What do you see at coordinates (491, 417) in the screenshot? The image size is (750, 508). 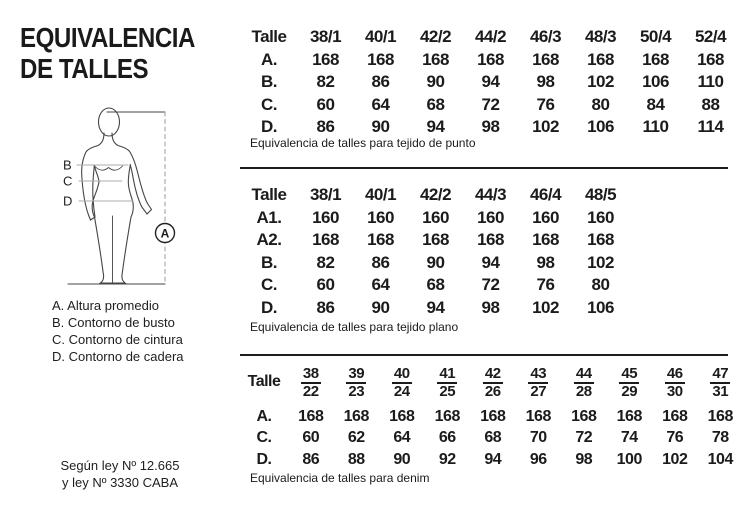 I see `table-row: A. 168 168 168 168 168 168 168 168 168 168` at bounding box center [491, 417].